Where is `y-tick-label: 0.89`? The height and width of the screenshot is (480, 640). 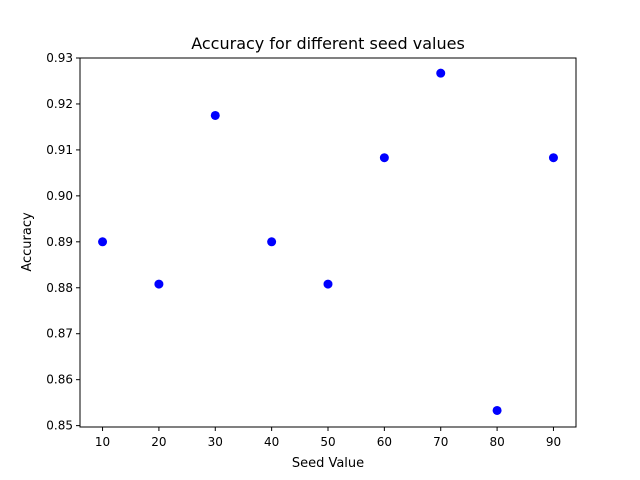 y-tick-label: 0.89 is located at coordinates (59, 242).